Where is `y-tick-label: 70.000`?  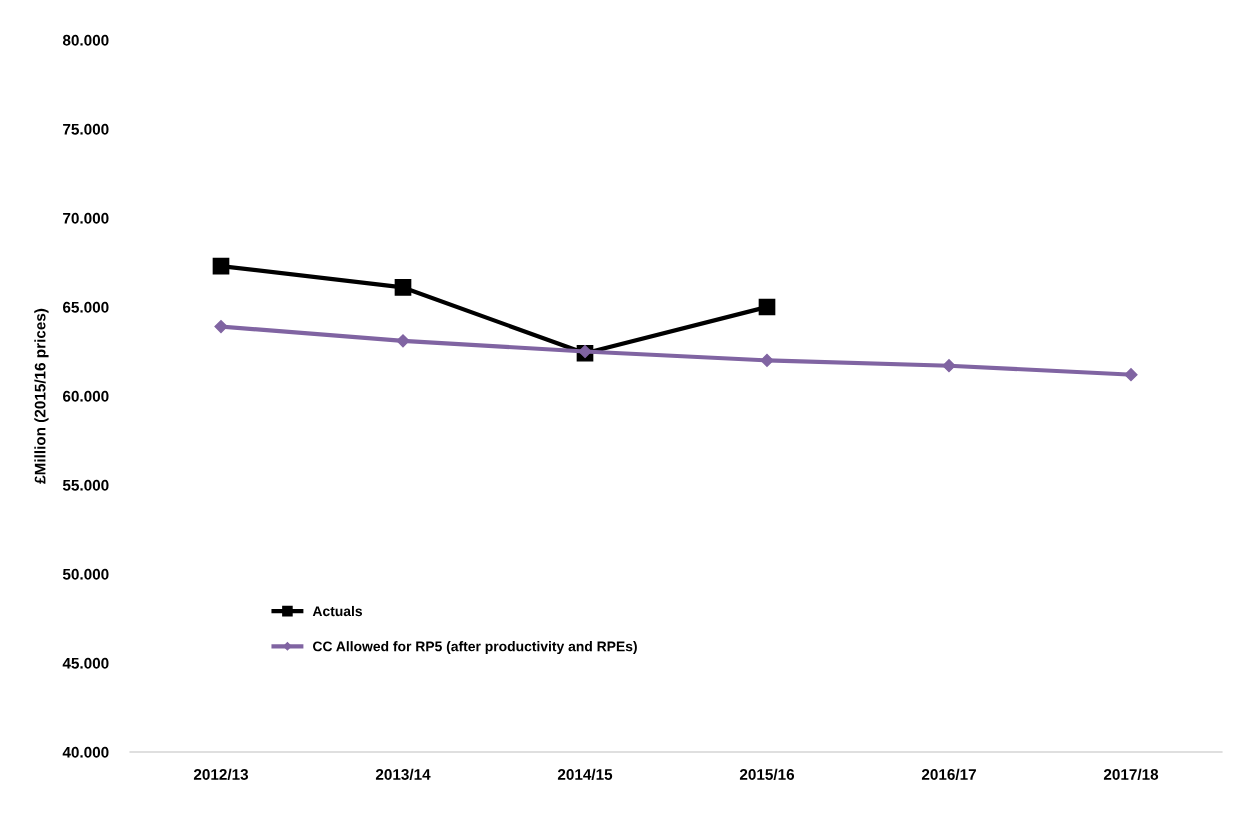
y-tick-label: 70.000 is located at coordinates (86, 218).